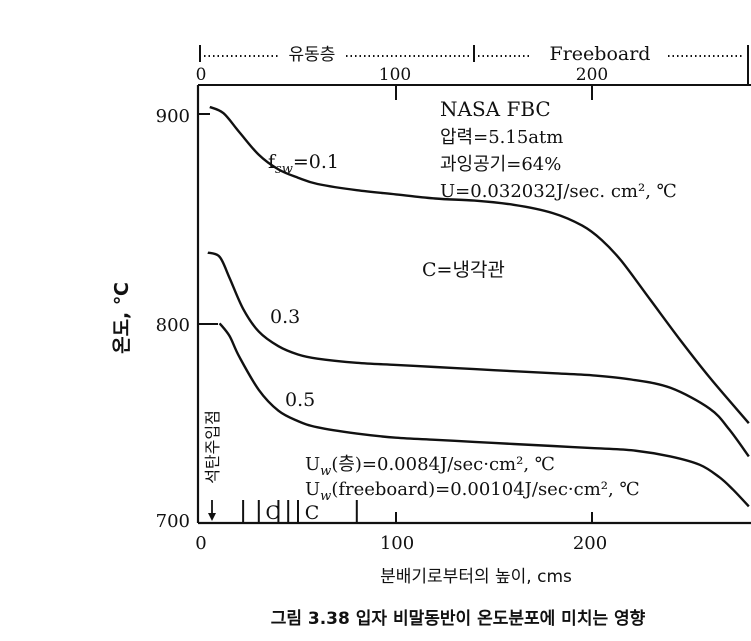 This screenshot has height=641, width=751. What do you see at coordinates (200, 543) in the screenshot?
I see `x-tick-label-0: 0` at bounding box center [200, 543].